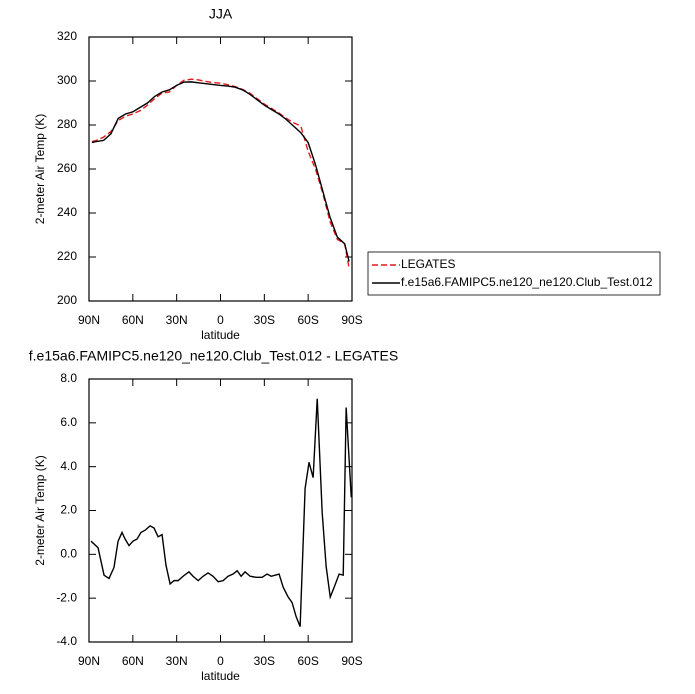 The height and width of the screenshot is (694, 695). What do you see at coordinates (221, 14) in the screenshot?
I see `chart-title: JJA` at bounding box center [221, 14].